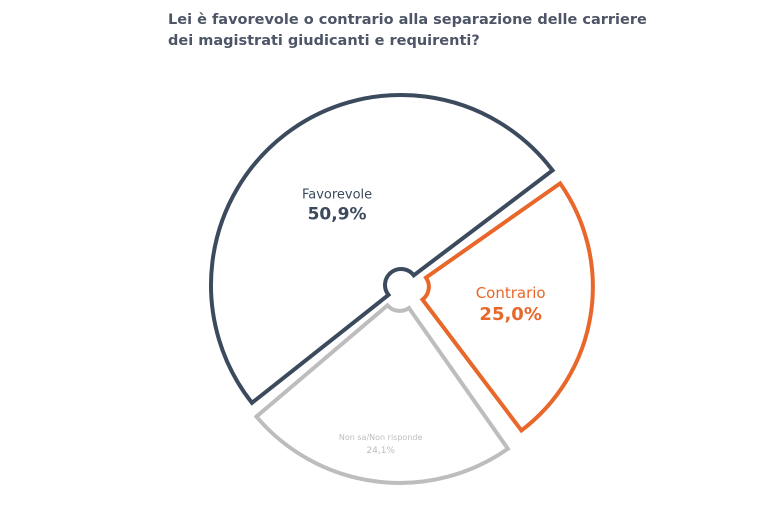 Image resolution: width=768 pixels, height=528 pixels. What do you see at coordinates (380, 451) in the screenshot?
I see `slice-value-label: 24,1%` at bounding box center [380, 451].